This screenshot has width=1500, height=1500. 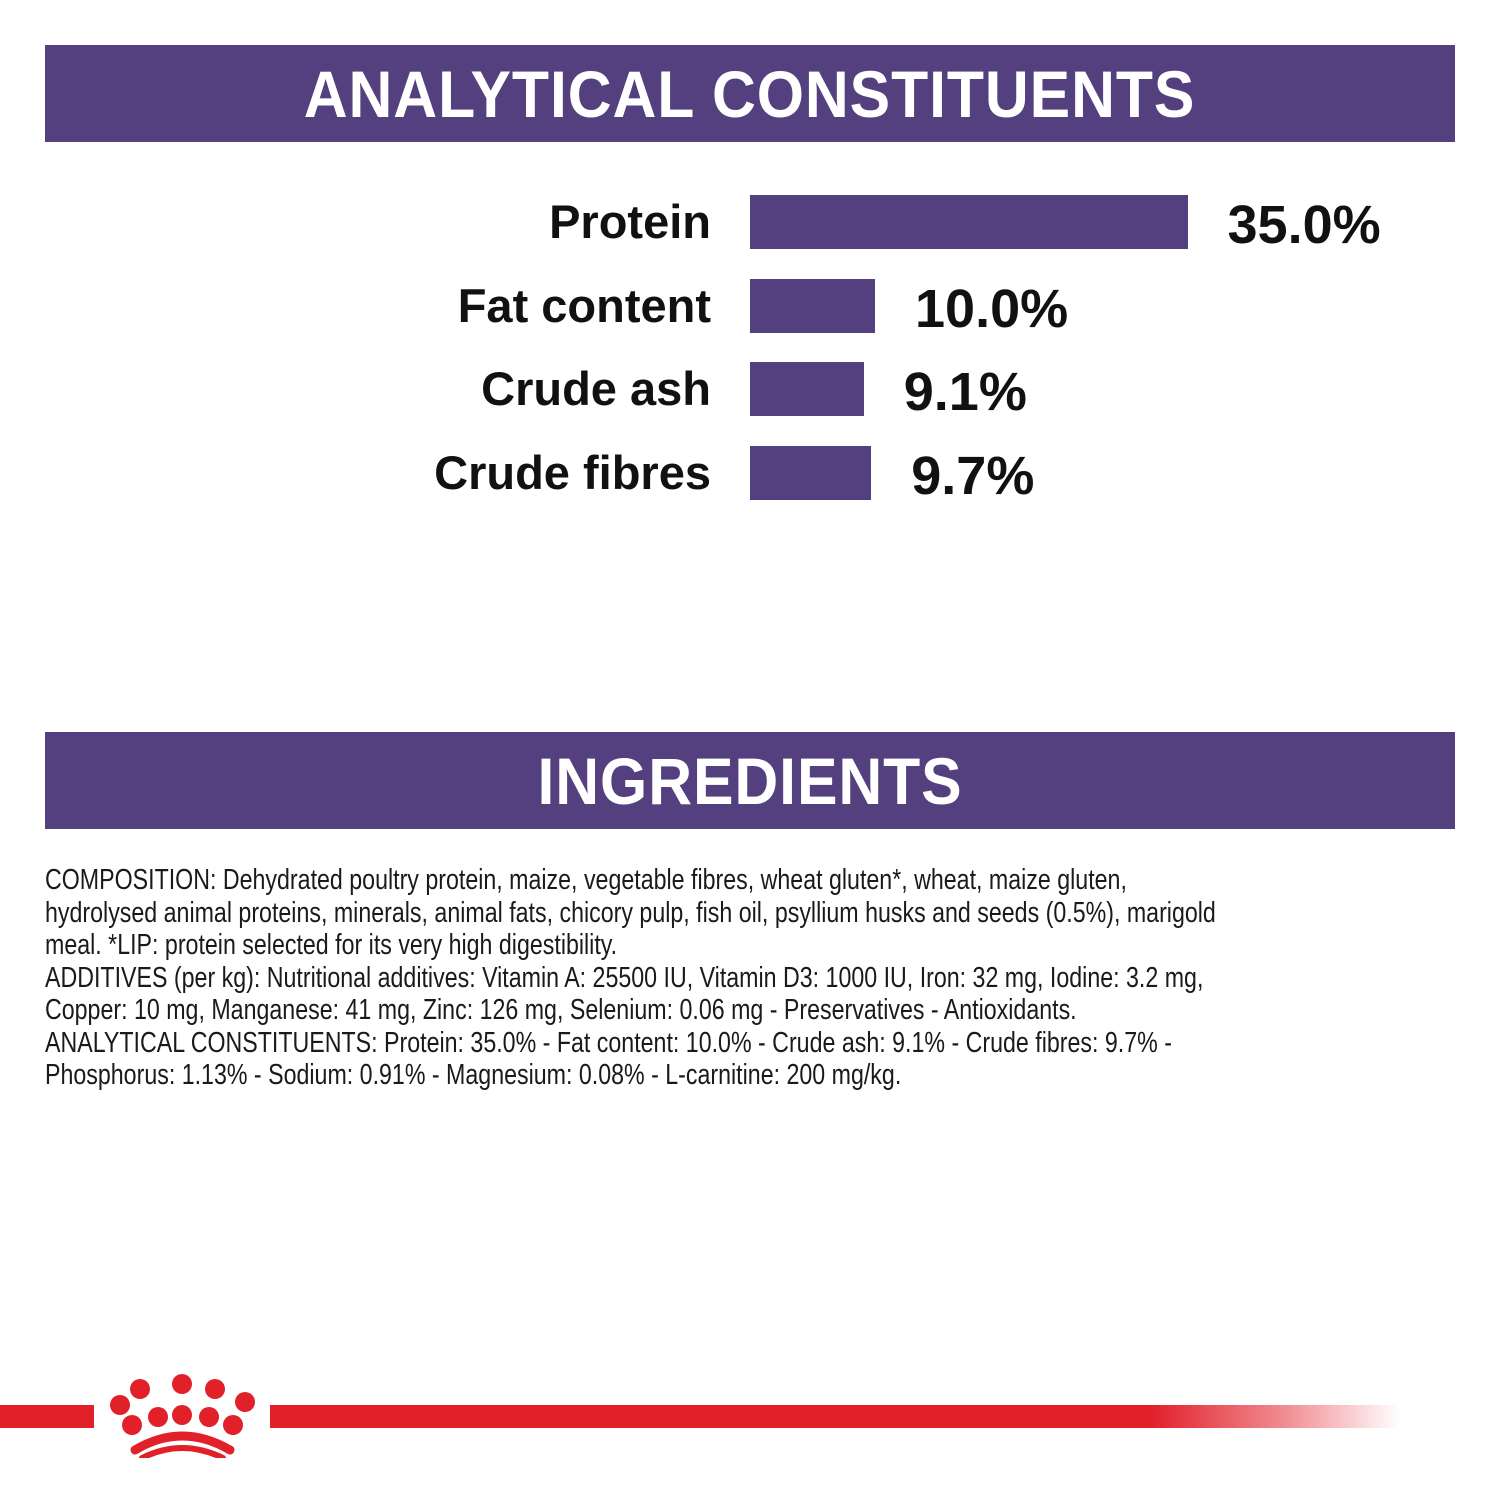 I want to click on bar-label: Fat content, so click(x=584, y=305).